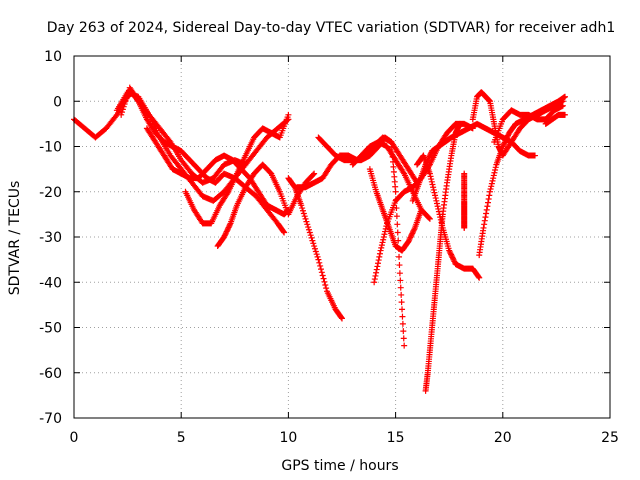 The image size is (640, 480). Describe the element at coordinates (53, 57) in the screenshot. I see `y-tick-label: 10` at that location.